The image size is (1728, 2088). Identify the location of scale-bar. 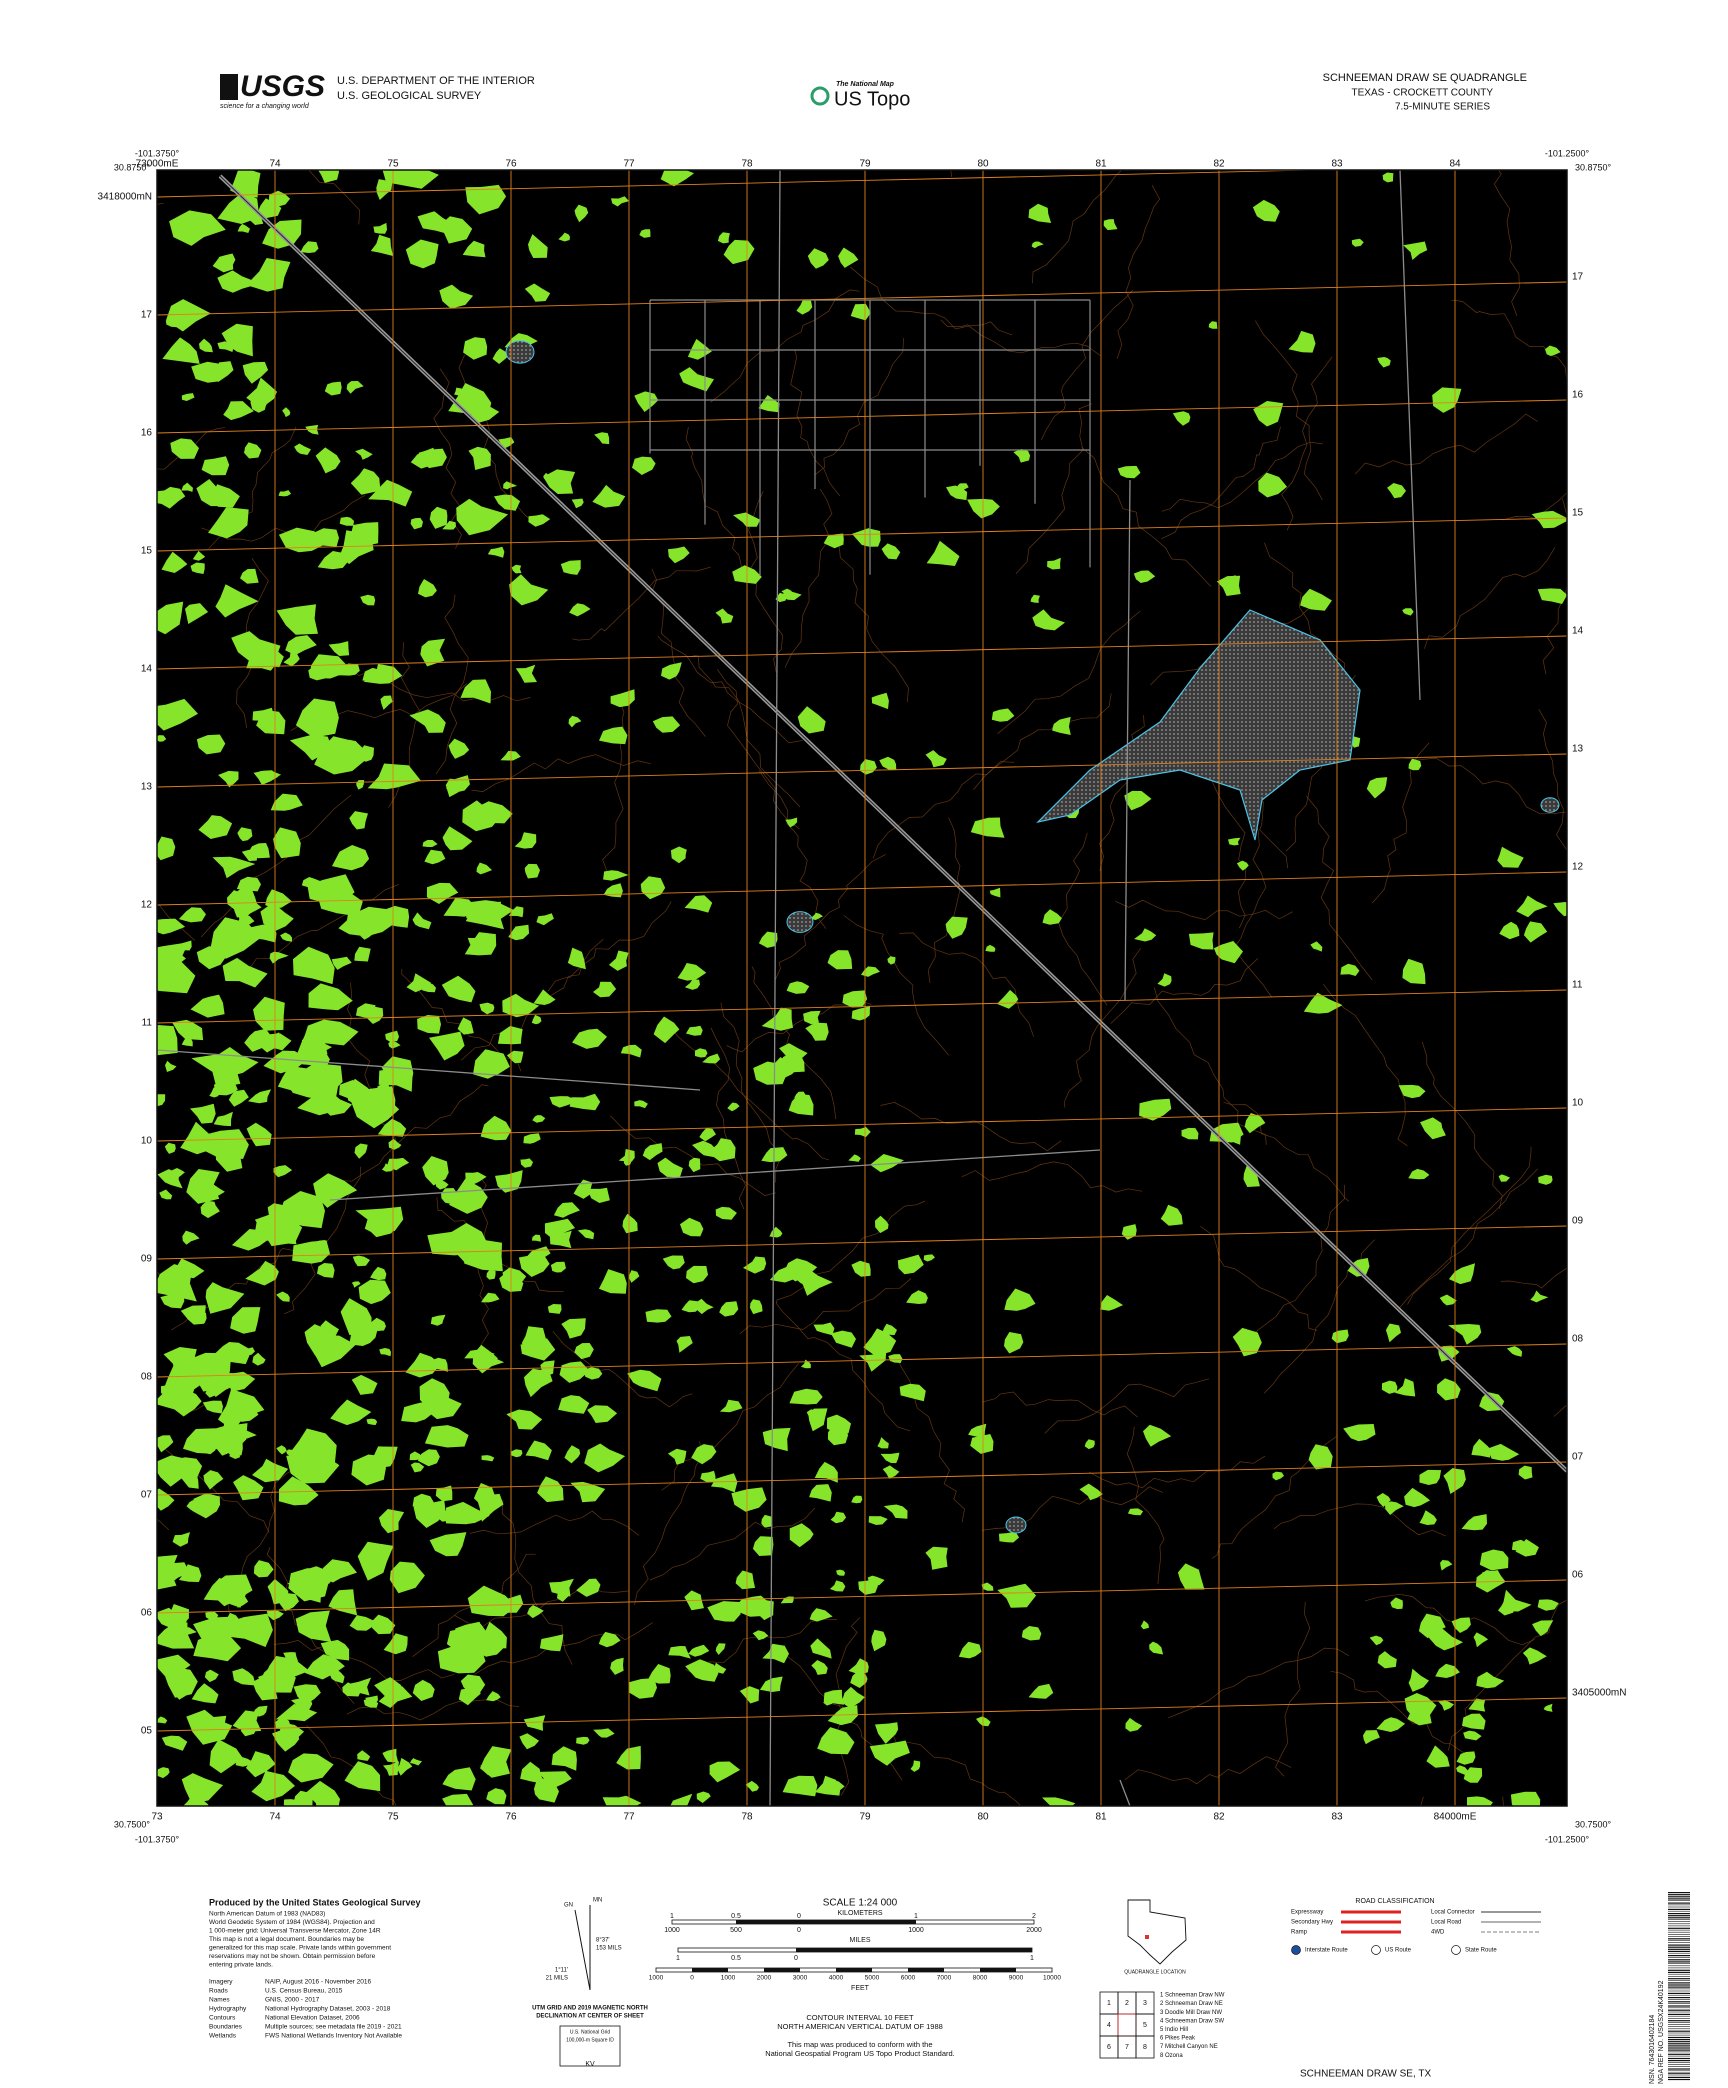
(782, 1970).